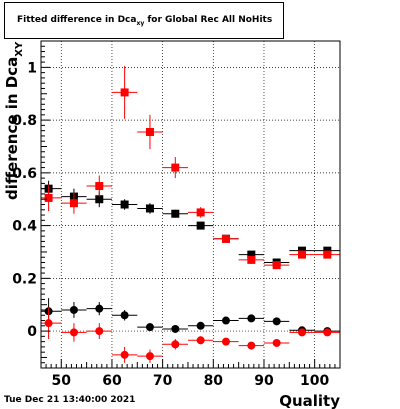 The image size is (400, 409). I want to click on chart-title-suffix: for Global Rec All NoHits, so click(208, 19).